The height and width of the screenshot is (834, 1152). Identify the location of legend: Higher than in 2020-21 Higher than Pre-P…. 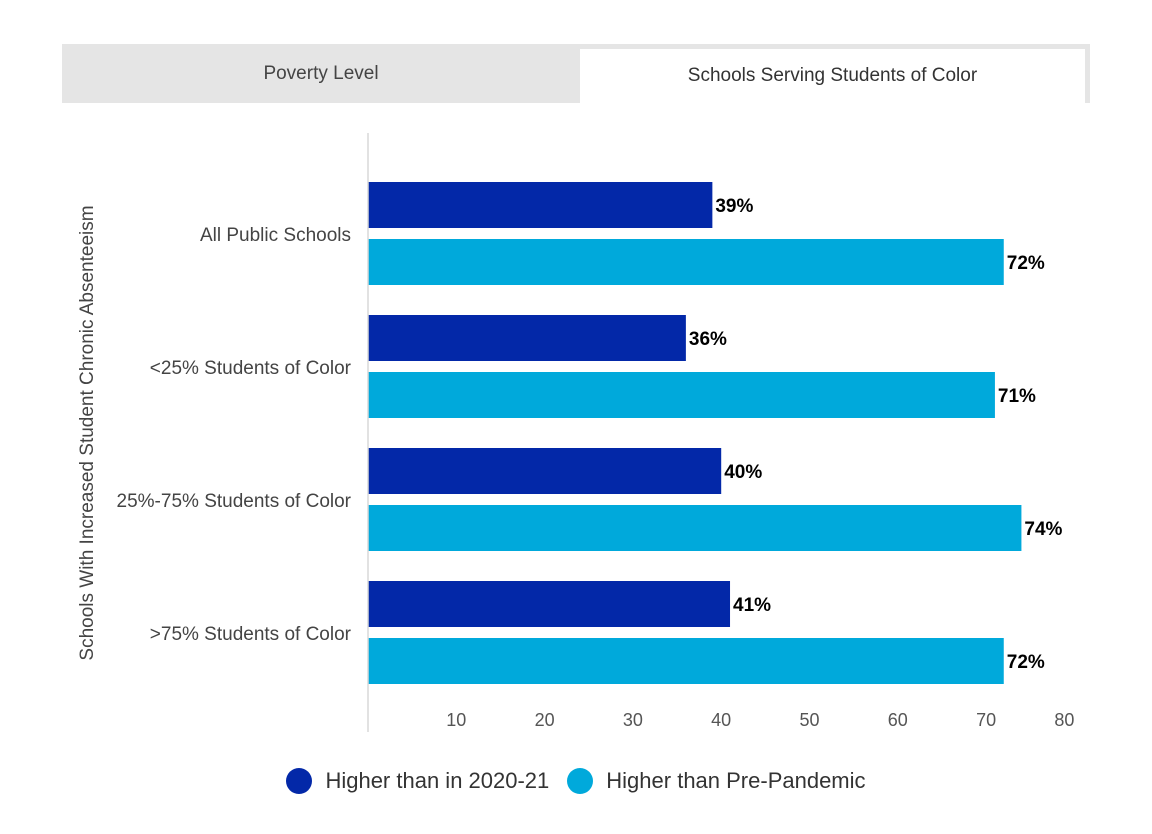
(576, 781).